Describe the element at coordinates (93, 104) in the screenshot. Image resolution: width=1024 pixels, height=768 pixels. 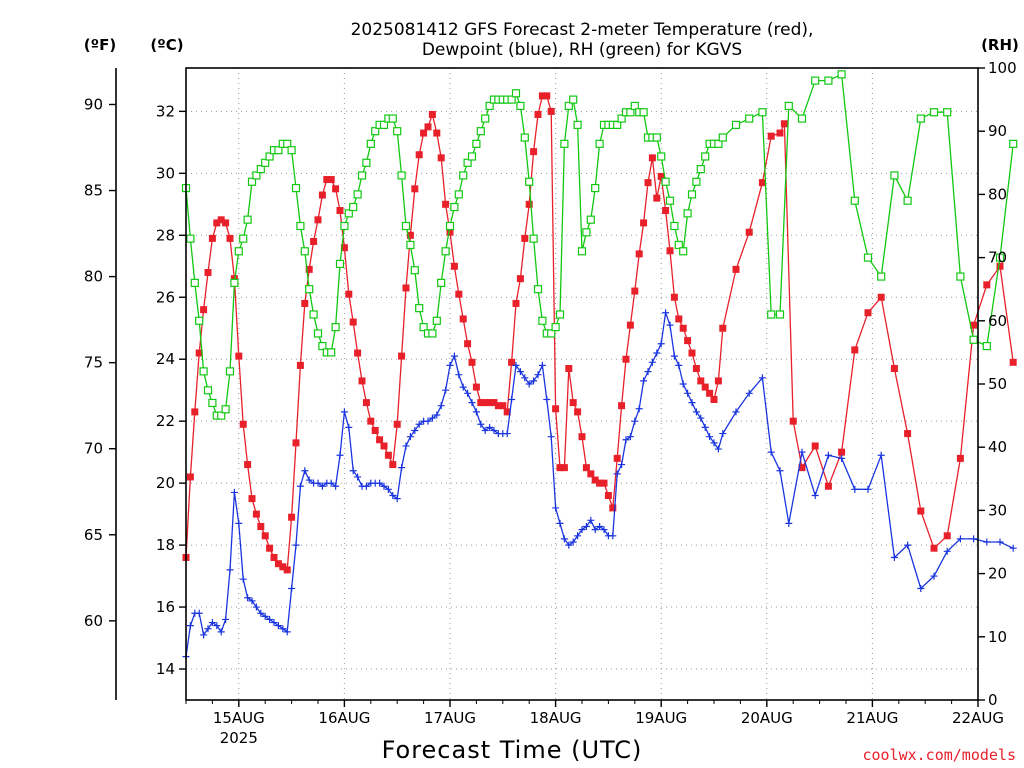
I see `fahrenheit-tick-label: 90` at that location.